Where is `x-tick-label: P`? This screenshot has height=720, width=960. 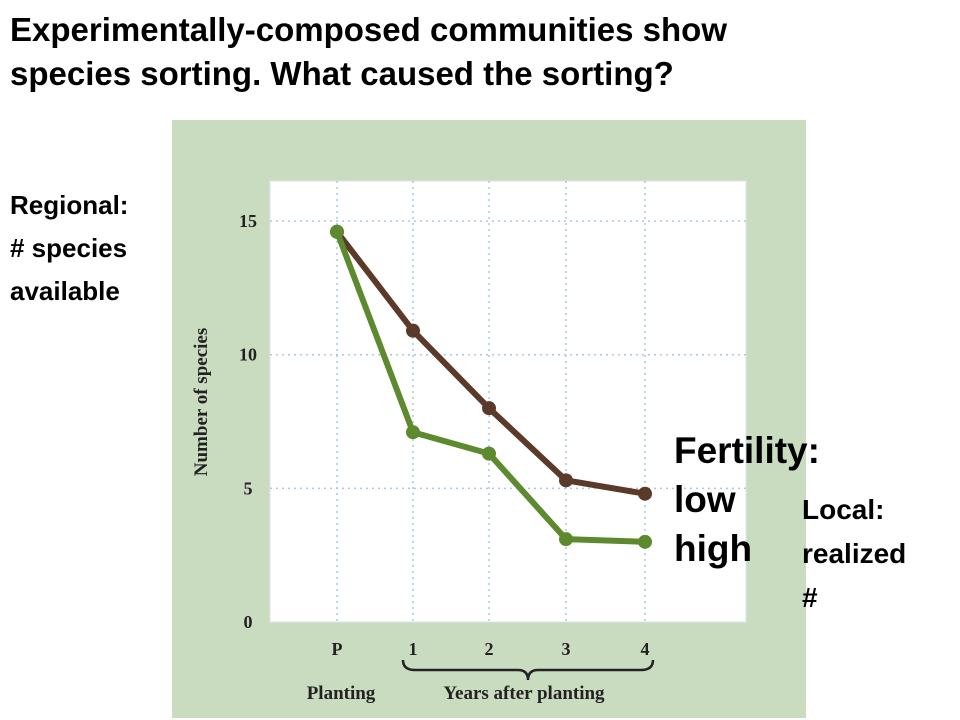
x-tick-label: P is located at coordinates (337, 649).